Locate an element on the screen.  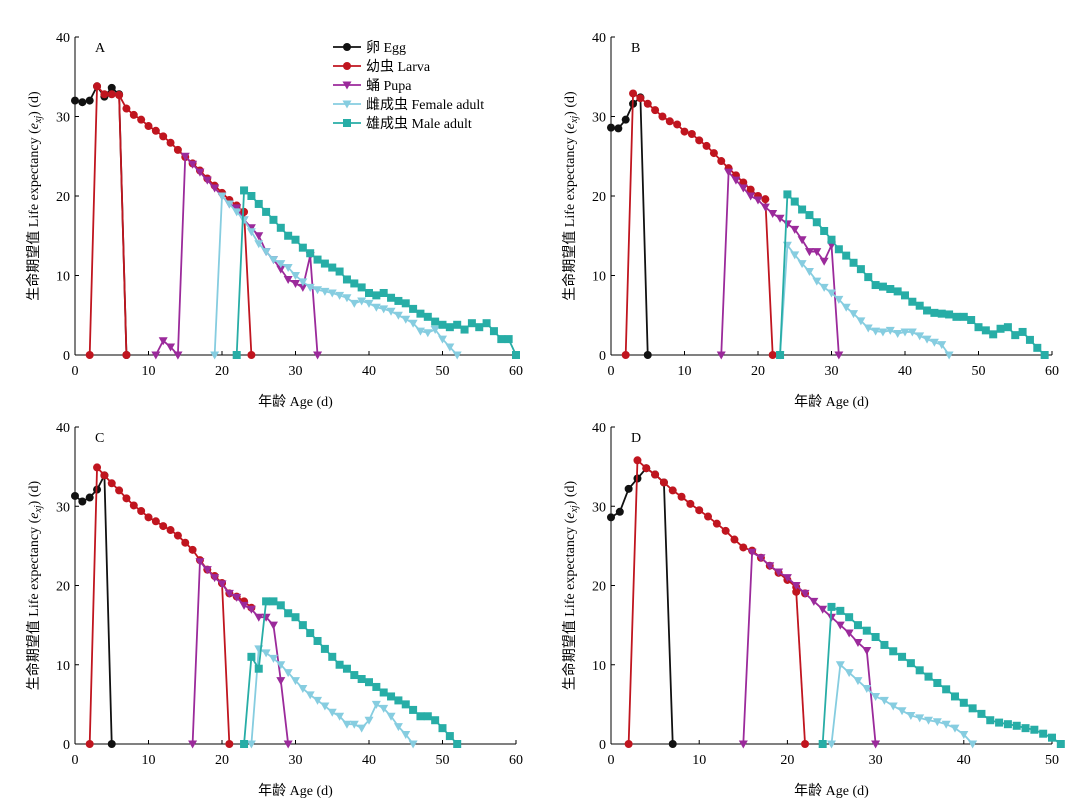
legend-item: 雄成虫 Male adult is located at coordinates (402, 124).